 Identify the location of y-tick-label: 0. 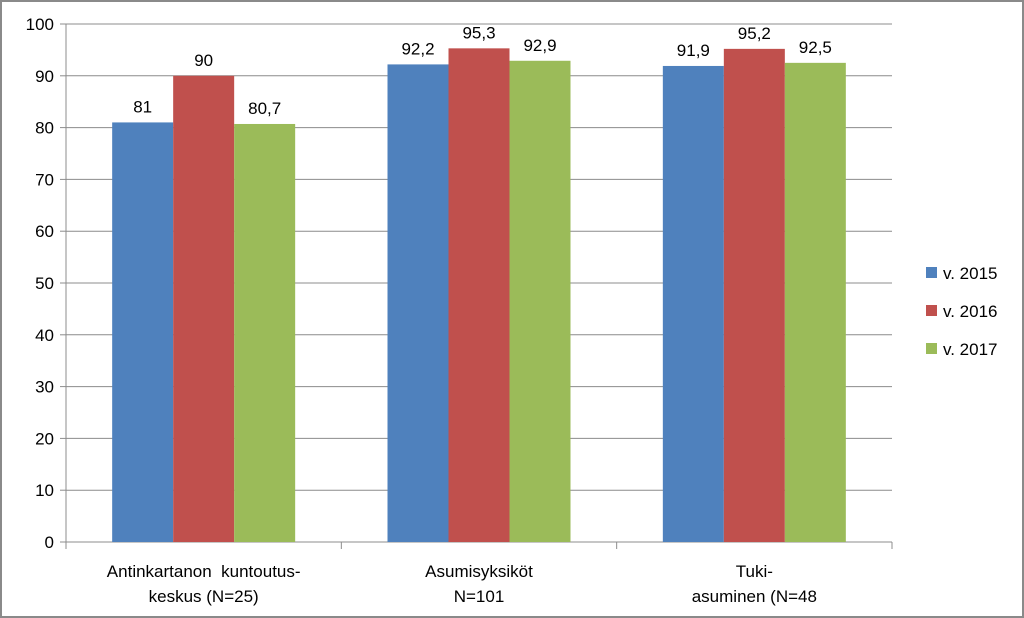
(49, 542).